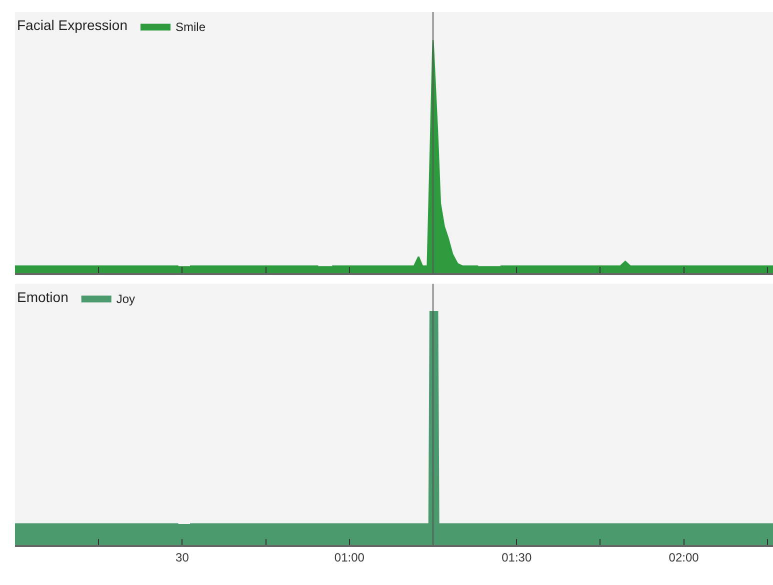 The width and height of the screenshot is (773, 585). I want to click on x-tick-label: 30, so click(183, 557).